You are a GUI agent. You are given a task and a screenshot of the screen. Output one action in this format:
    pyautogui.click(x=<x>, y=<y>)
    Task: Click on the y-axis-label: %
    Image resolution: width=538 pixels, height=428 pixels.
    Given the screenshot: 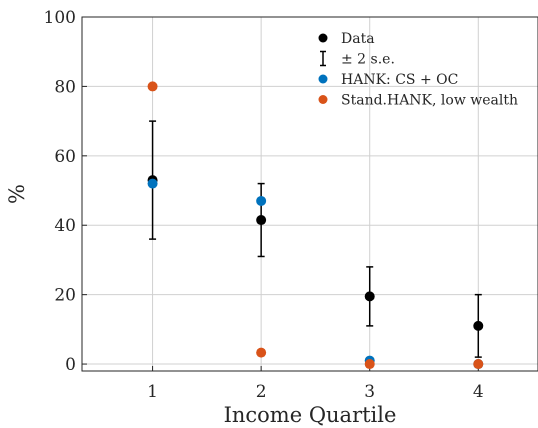 What is the action you would take?
    pyautogui.click(x=17, y=194)
    